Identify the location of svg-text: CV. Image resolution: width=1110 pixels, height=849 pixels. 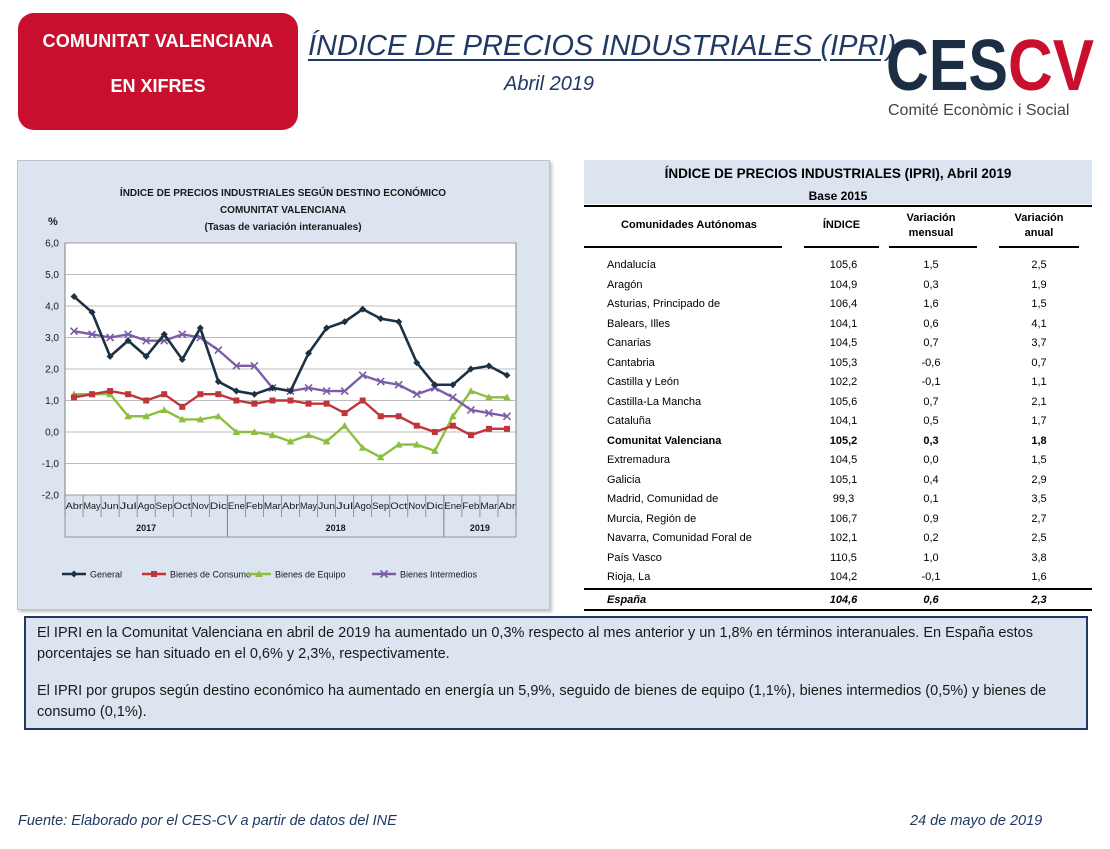
(1051, 64).